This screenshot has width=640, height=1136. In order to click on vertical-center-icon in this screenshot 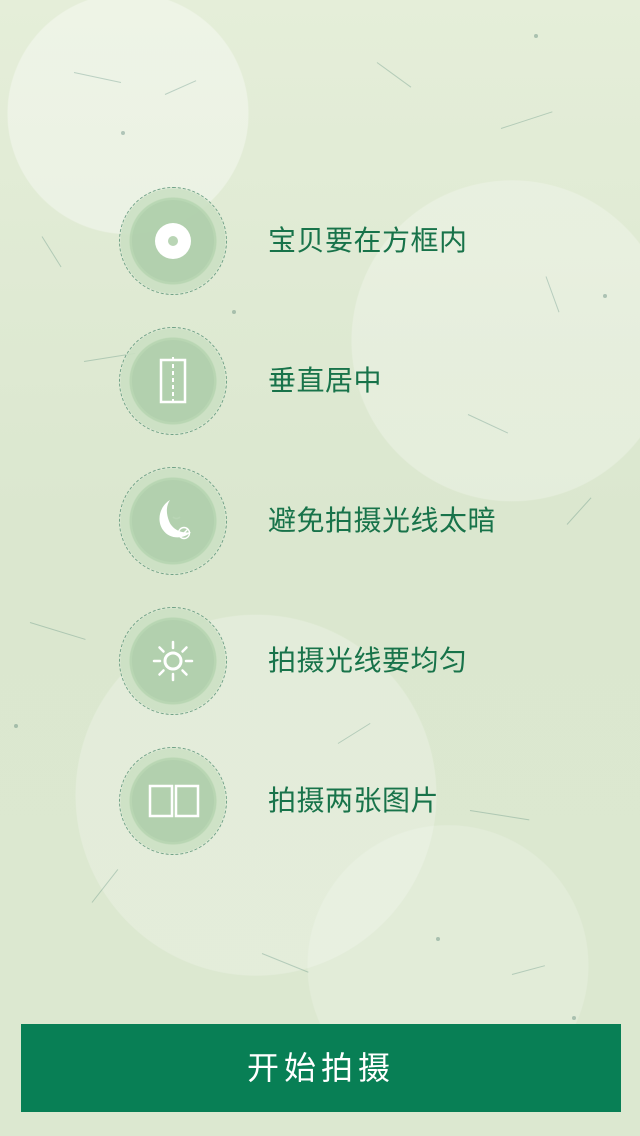, I will do `click(173, 381)`.